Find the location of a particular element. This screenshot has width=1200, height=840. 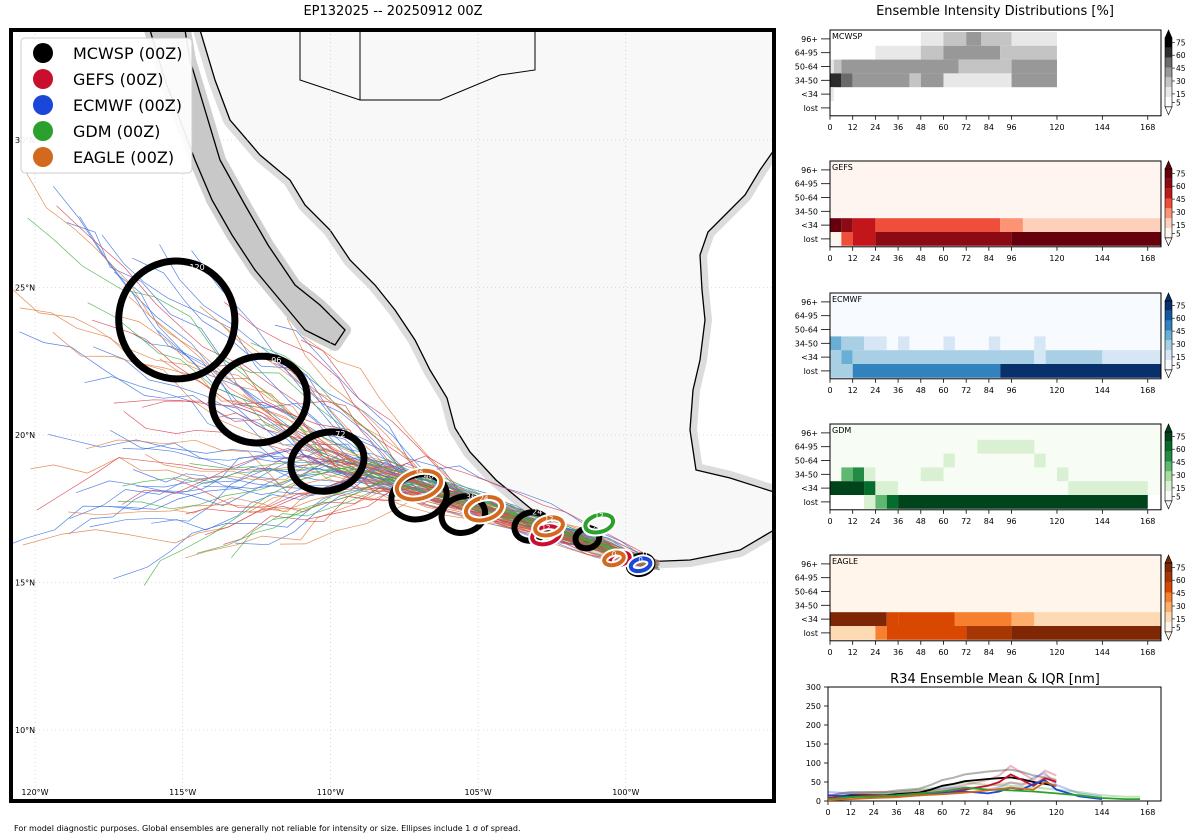

heatmap-row-label: 64-95 is located at coordinates (806, 316).